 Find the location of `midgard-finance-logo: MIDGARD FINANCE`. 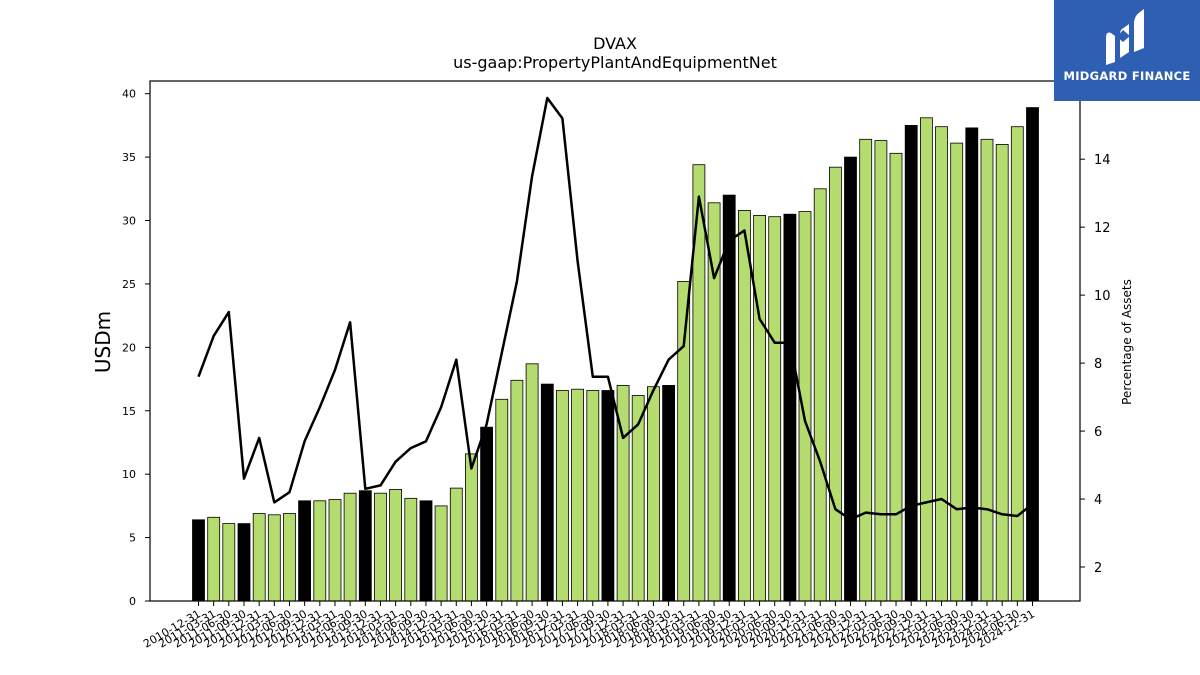

midgard-finance-logo: MIDGARD FINANCE is located at coordinates (1127, 50).